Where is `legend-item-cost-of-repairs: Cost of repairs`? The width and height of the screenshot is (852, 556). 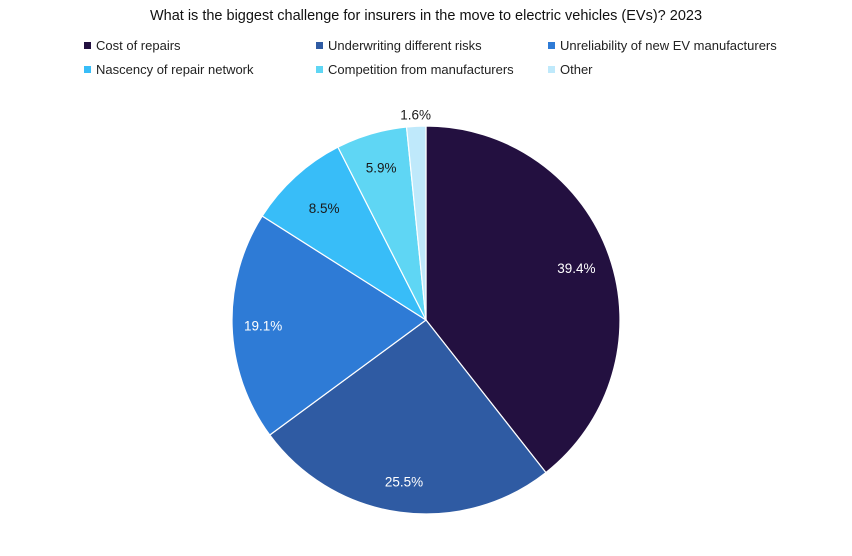
legend-item-cost-of-repairs: Cost of repairs is located at coordinates (132, 45).